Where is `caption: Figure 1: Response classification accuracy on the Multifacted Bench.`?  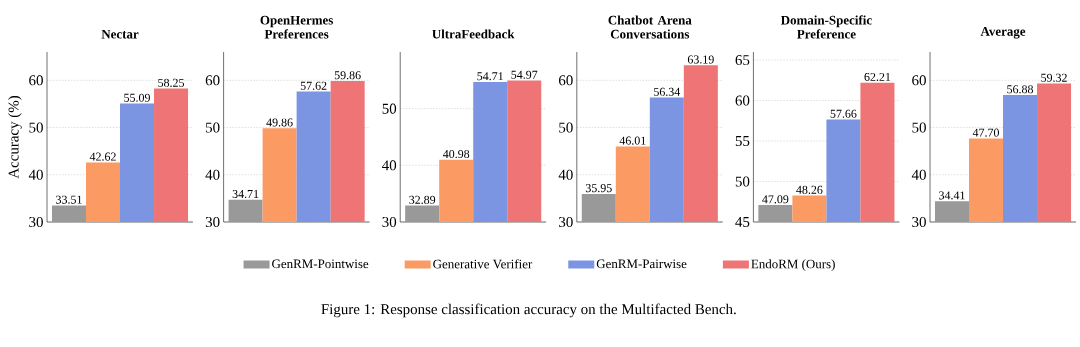 caption: Figure 1: Response classification accuracy on the Multifacted Bench. is located at coordinates (528, 310).